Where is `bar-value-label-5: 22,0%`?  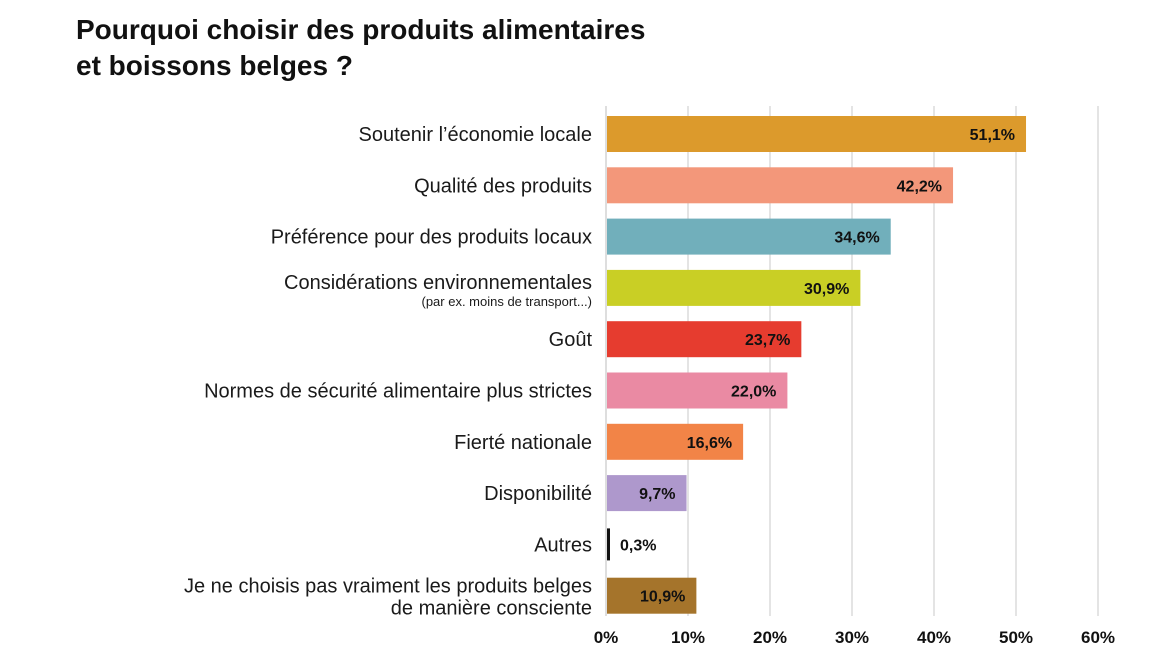 bar-value-label-5: 22,0% is located at coordinates (753, 392).